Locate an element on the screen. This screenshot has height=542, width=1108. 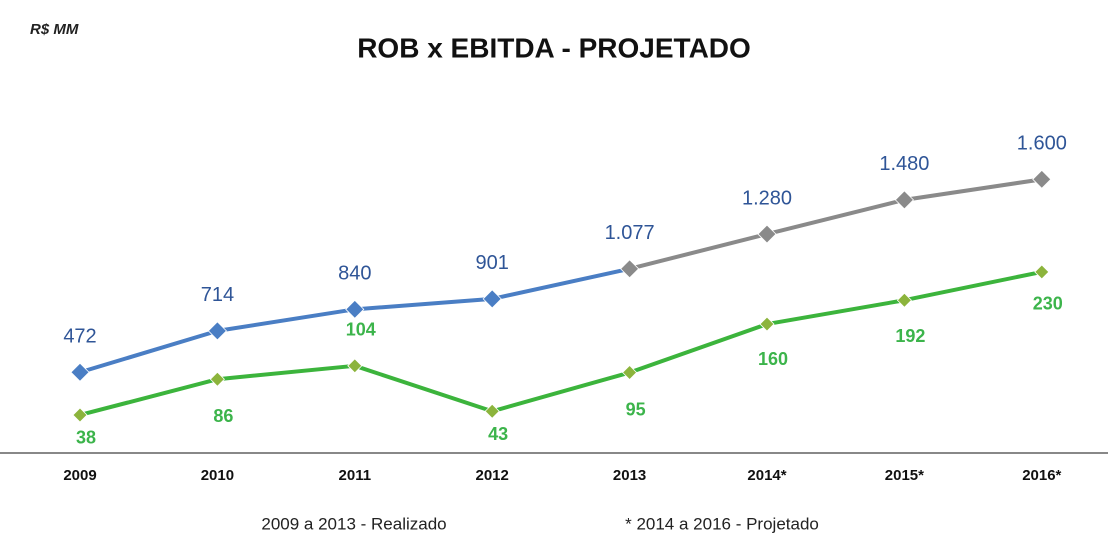
data-label: 901 is located at coordinates (492, 263).